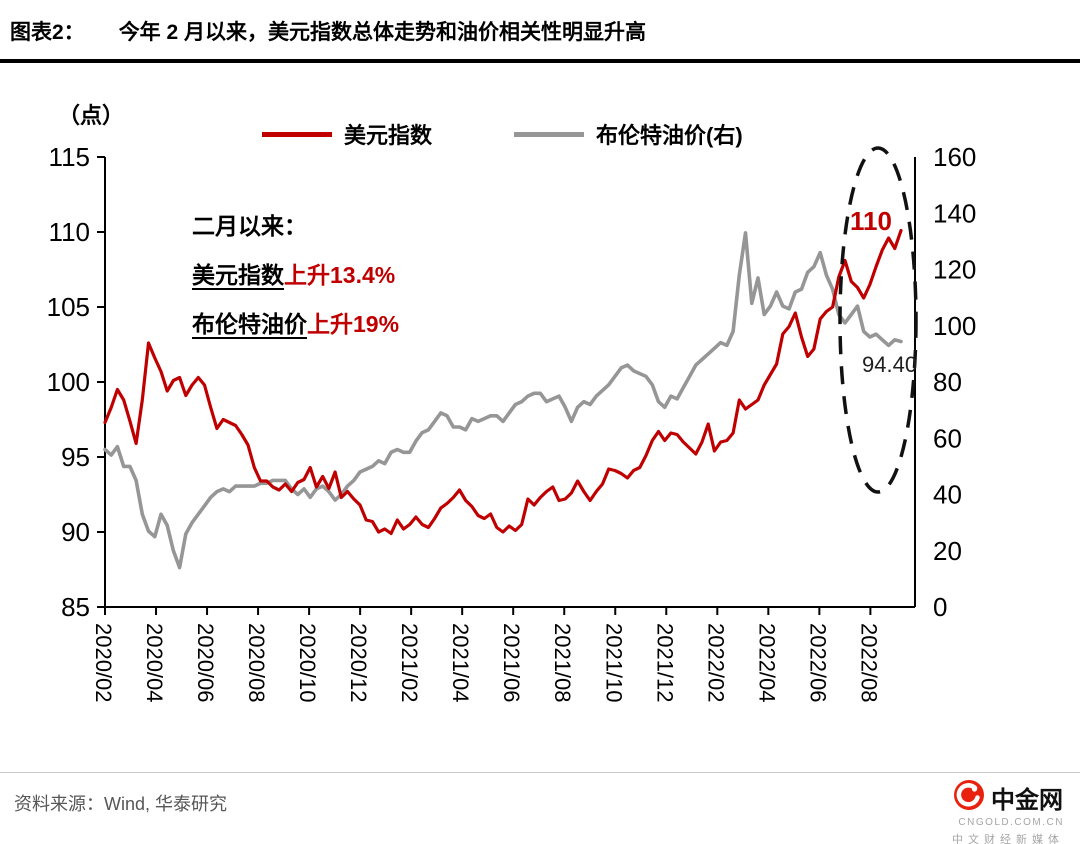 The height and width of the screenshot is (844, 1080). I want to click on left-axis-tick-label: 85, so click(75, 607).